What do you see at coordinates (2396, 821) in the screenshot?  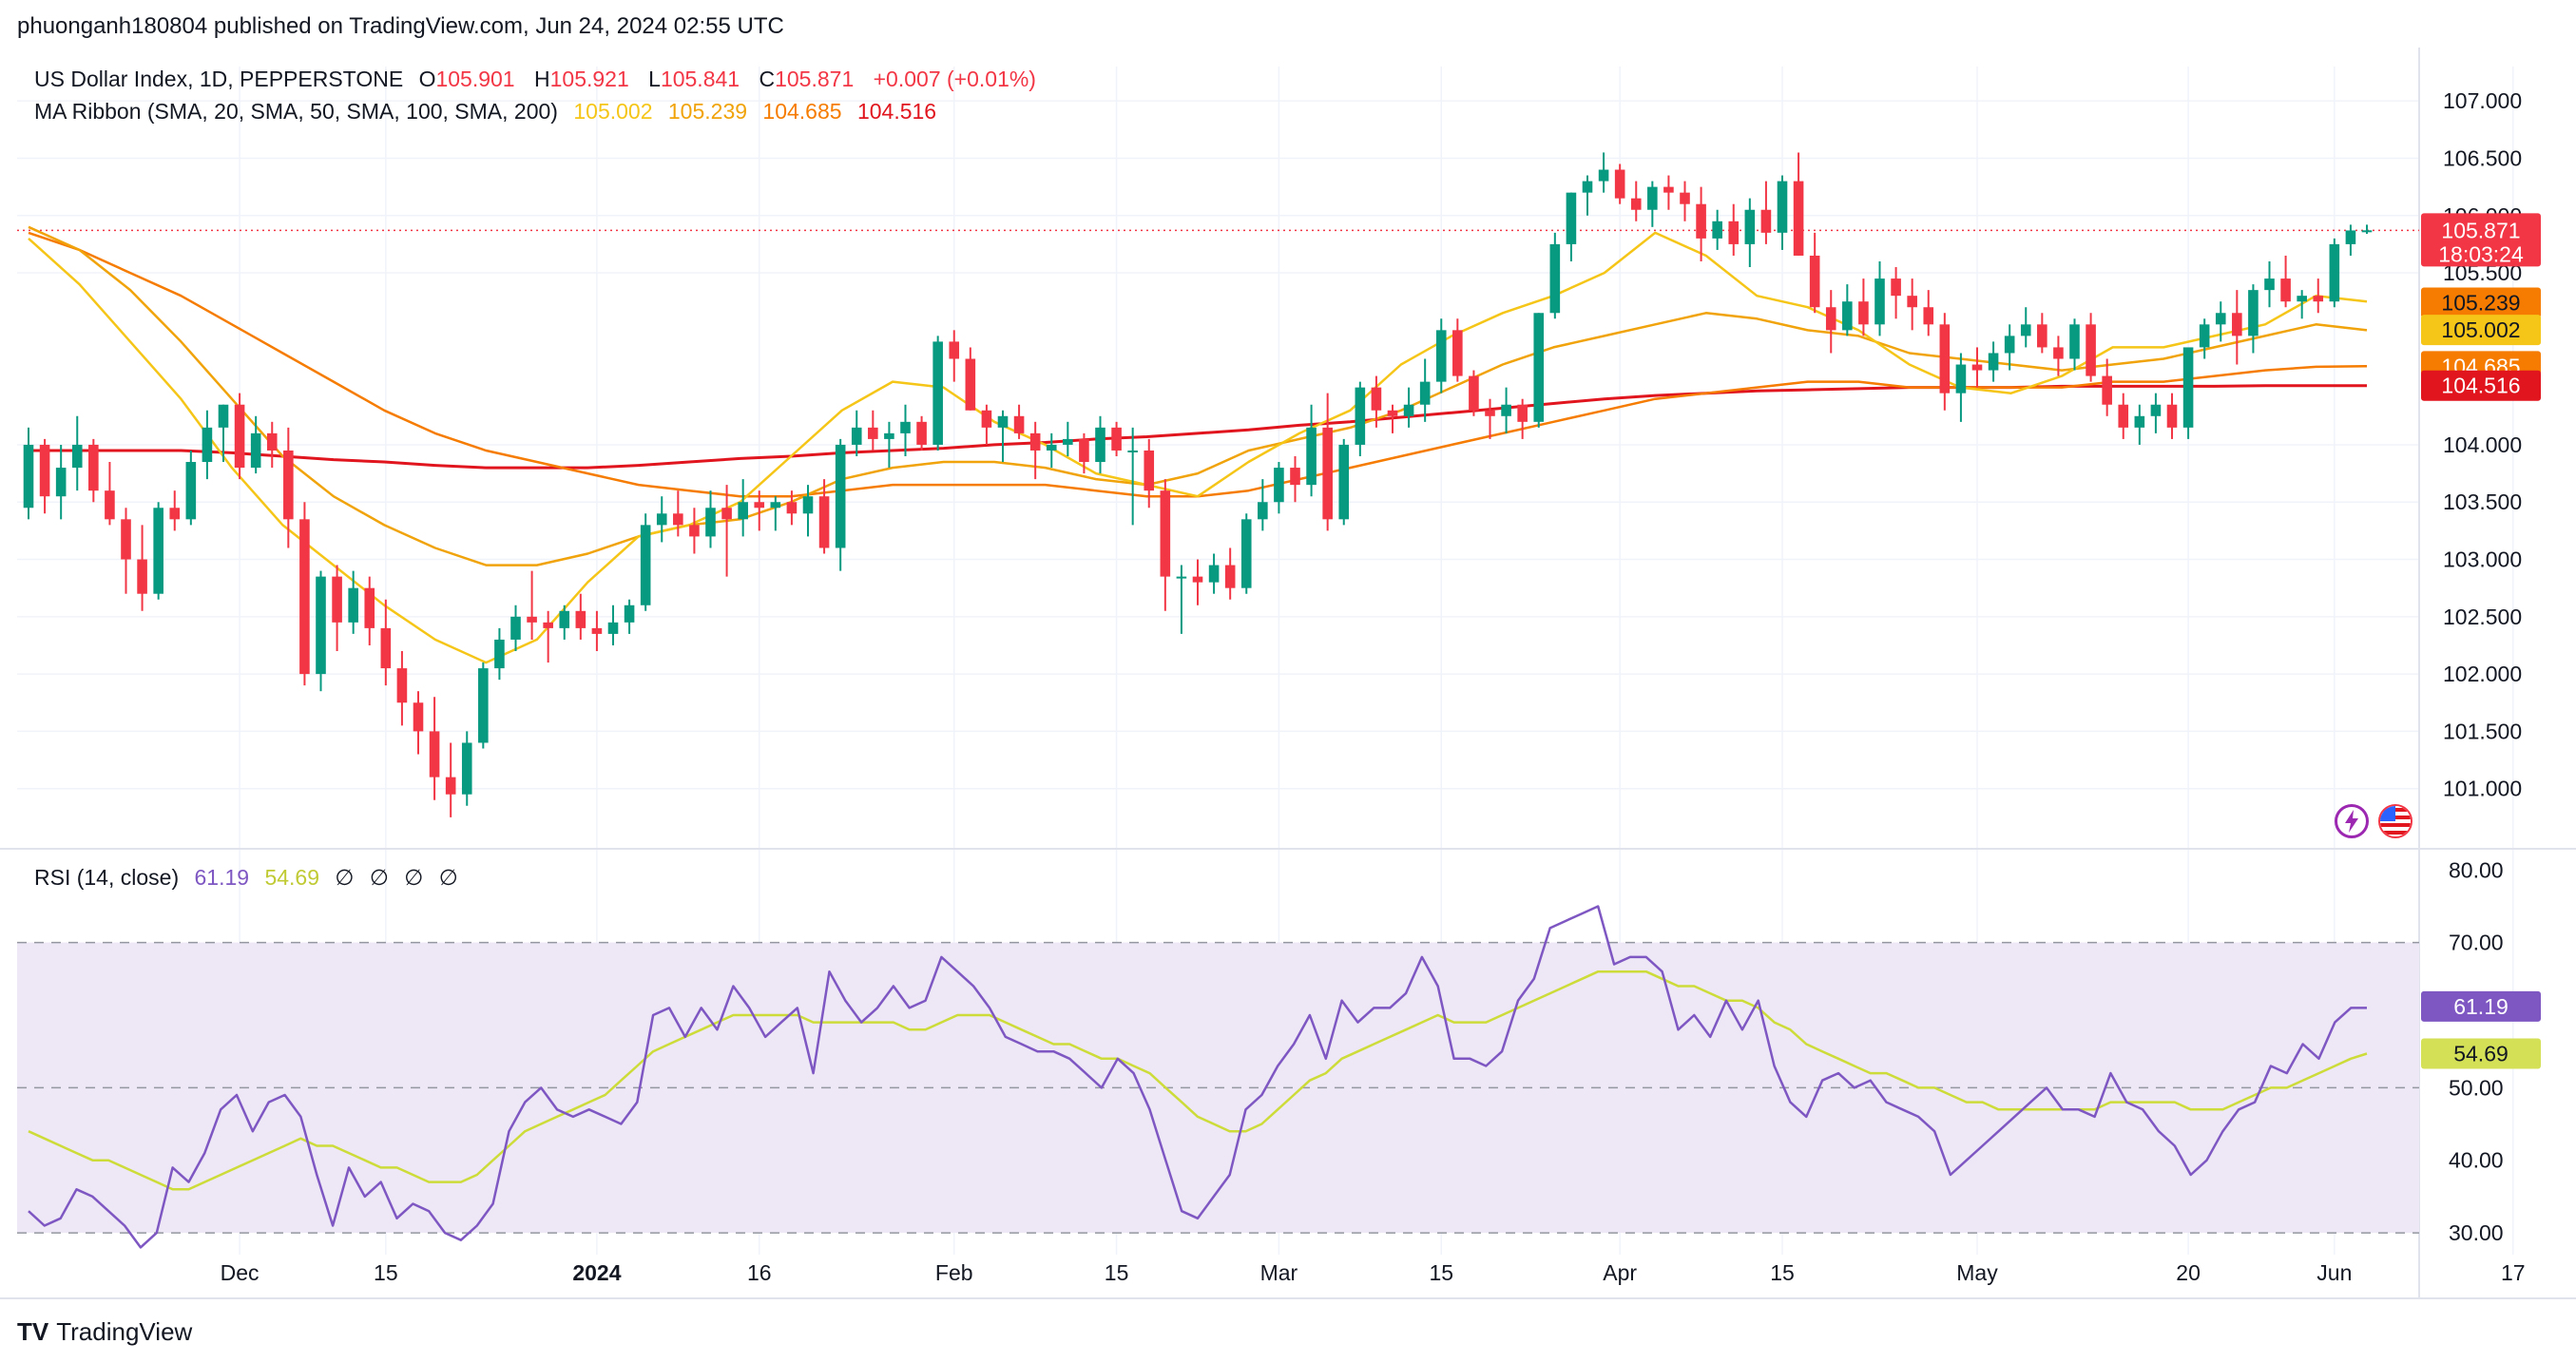 I see `us-flag-icon` at bounding box center [2396, 821].